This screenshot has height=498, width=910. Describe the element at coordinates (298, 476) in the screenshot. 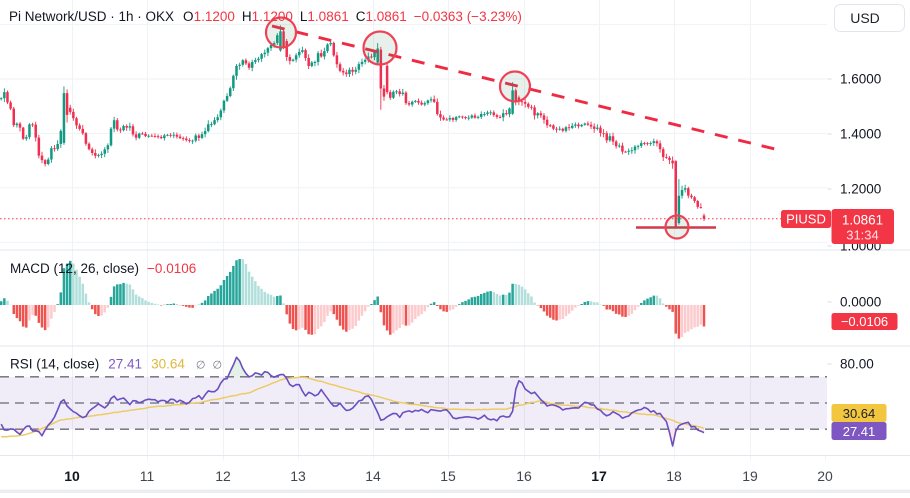

I see `svg-text: 13` at that location.